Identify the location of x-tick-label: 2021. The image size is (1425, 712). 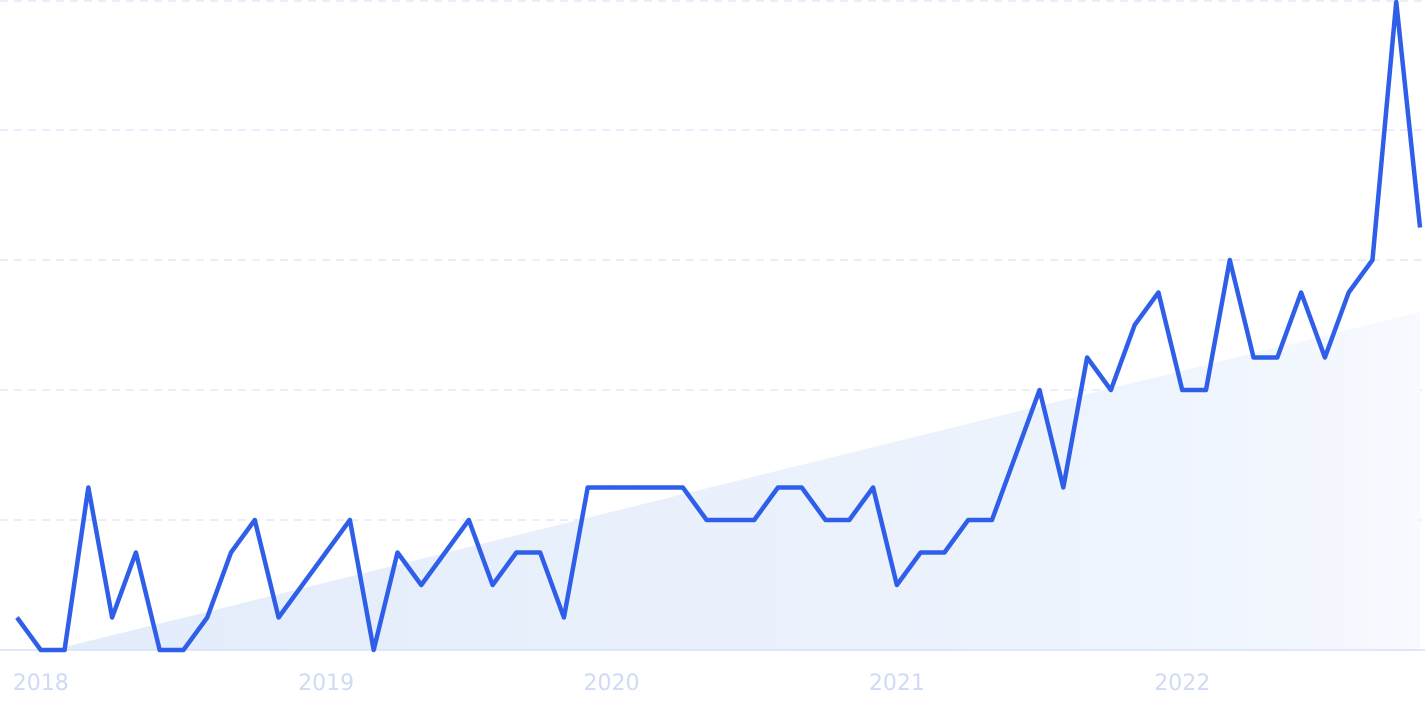
(897, 683).